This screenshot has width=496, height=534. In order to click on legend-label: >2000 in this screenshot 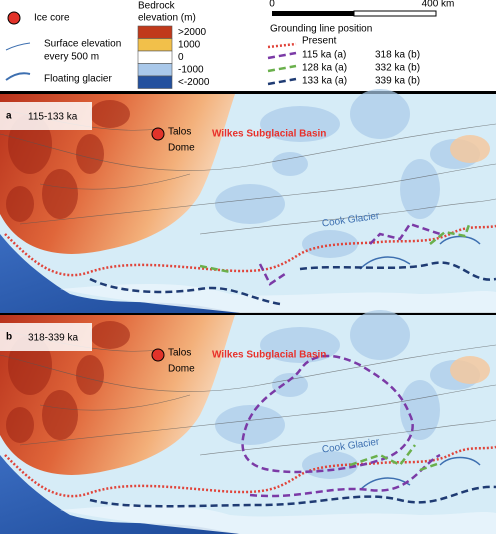, I will do `click(192, 32)`.